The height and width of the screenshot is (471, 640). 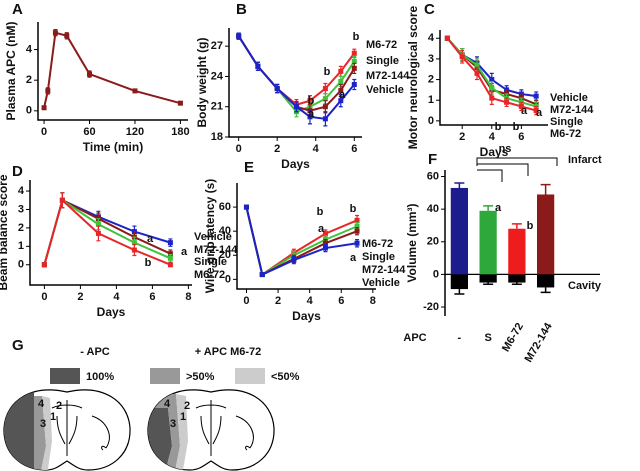 What do you see at coordinates (295, 164) in the screenshot?
I see `x-axis-label: Days` at bounding box center [295, 164].